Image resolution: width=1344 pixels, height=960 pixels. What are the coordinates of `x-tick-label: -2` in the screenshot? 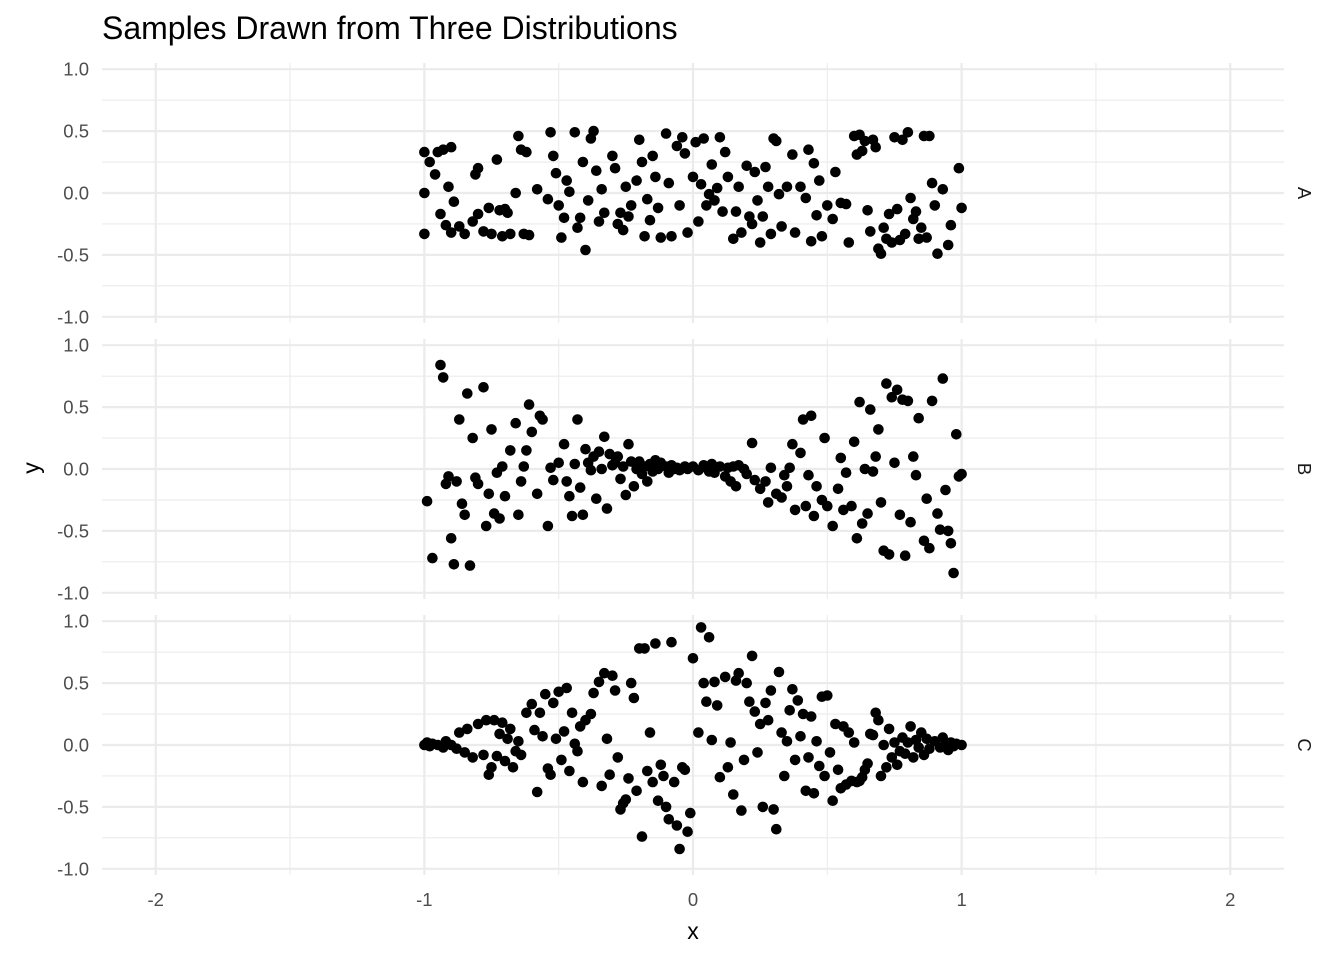 It's located at (156, 899).